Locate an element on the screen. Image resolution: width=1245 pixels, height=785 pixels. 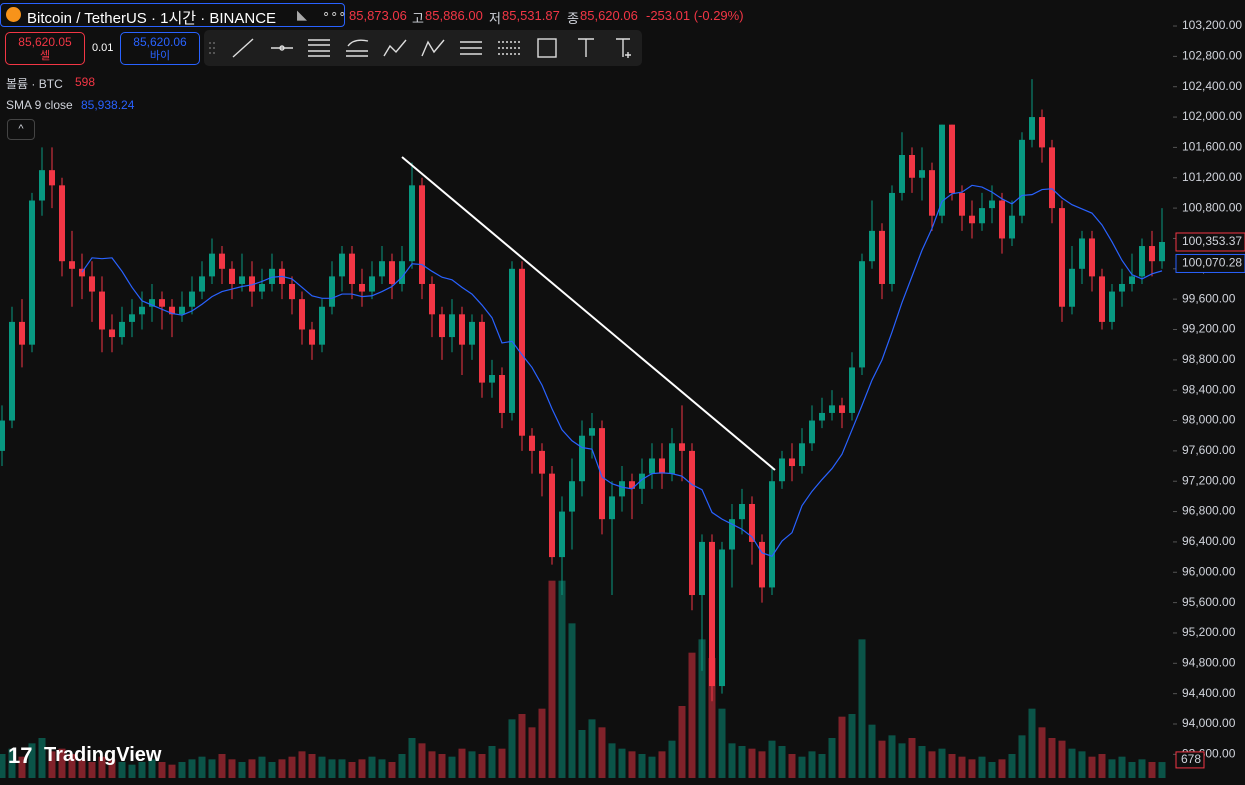
tool-hline is located at coordinates (282, 48).